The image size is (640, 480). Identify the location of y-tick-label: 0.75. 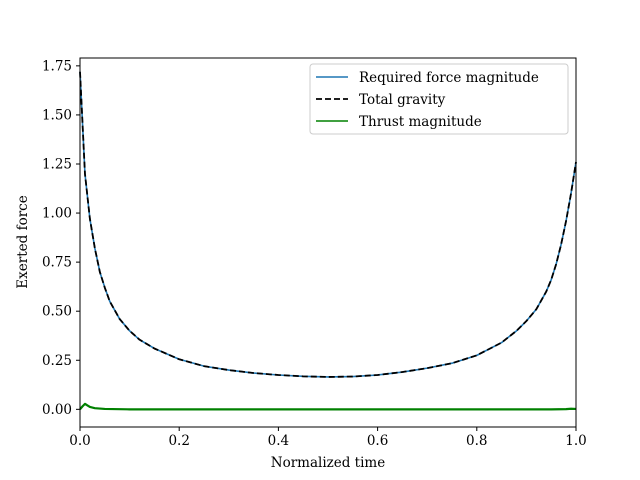
(57, 263).